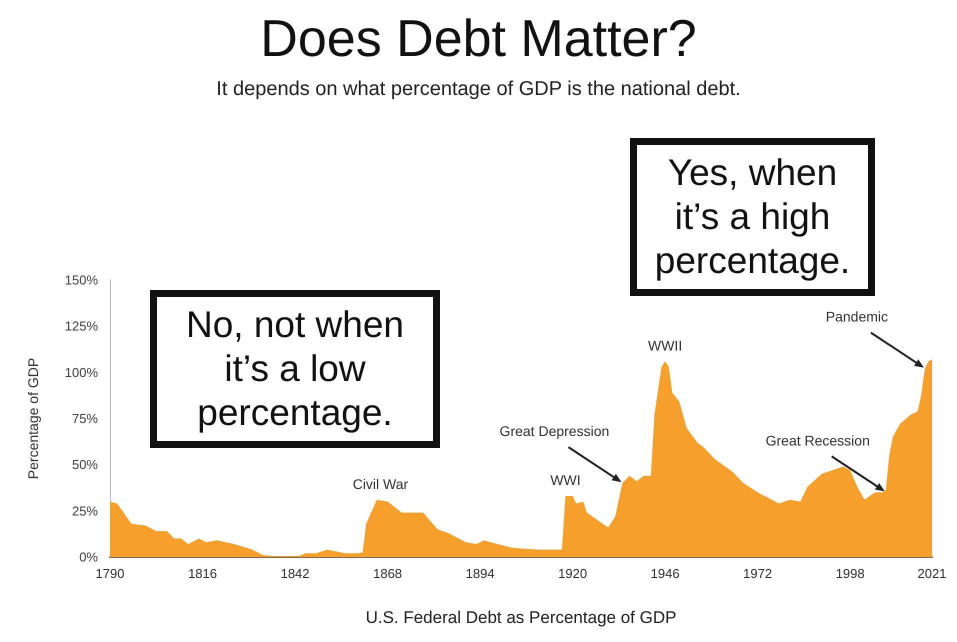 The image size is (957, 642). What do you see at coordinates (295, 369) in the screenshot?
I see `annotation: No, not when it’s a low percentage.` at bounding box center [295, 369].